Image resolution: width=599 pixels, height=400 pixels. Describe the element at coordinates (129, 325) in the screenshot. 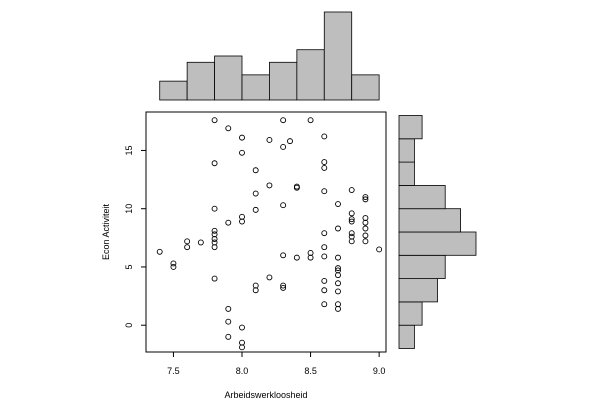

I see `y-tick-label: 0` at that location.